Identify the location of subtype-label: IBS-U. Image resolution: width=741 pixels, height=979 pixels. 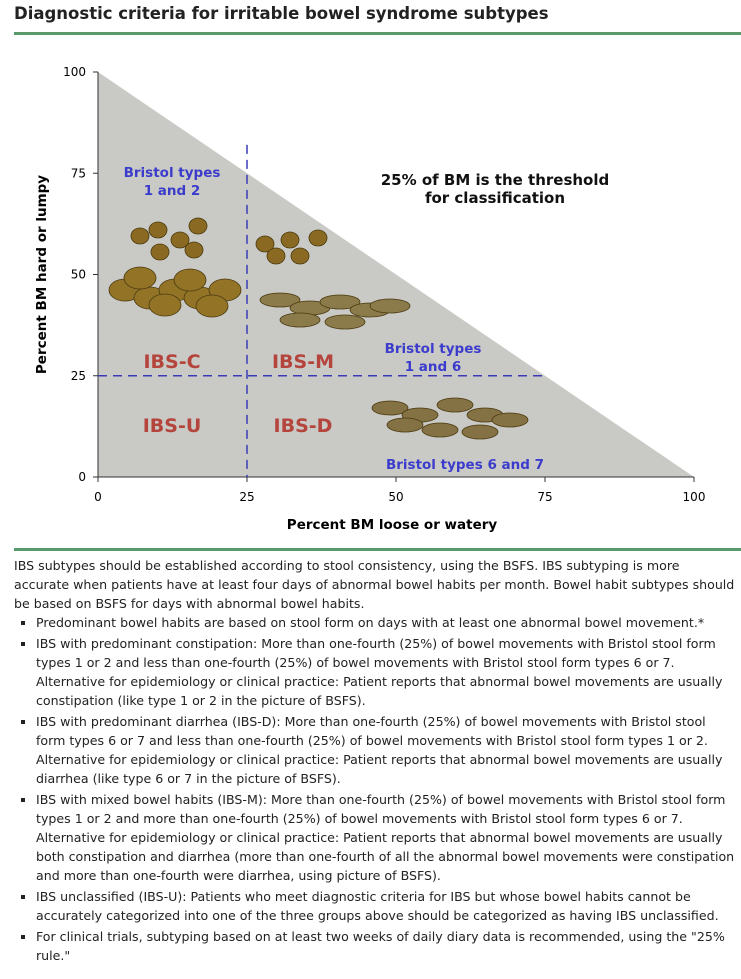
(172, 426).